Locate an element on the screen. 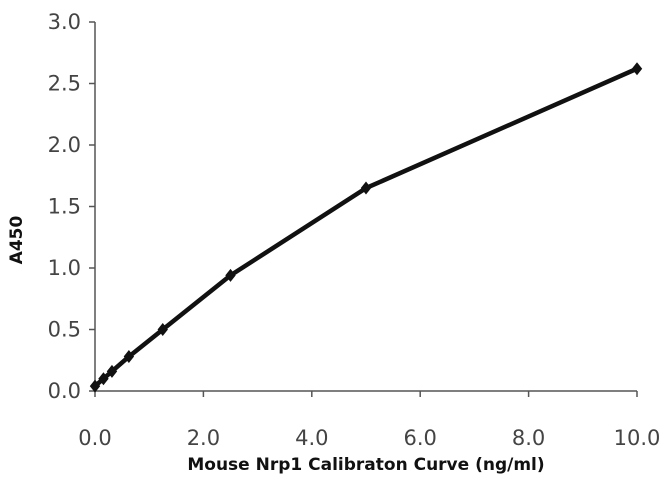  y-ticks: 0.0 0.5 1.0 1.5 2.0 2.5 3.0 is located at coordinates (71, 206).